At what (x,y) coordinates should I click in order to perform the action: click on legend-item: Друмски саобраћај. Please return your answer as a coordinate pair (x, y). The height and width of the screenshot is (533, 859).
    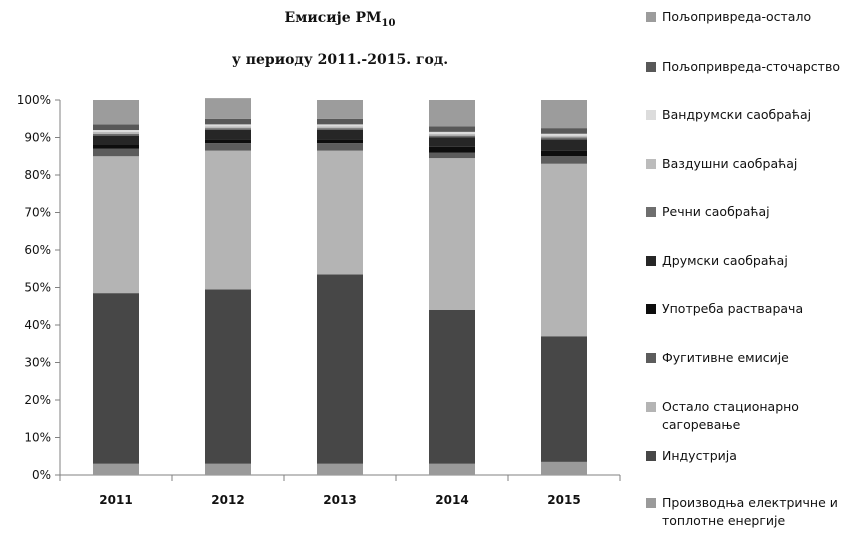
    Looking at the image, I should click on (751, 261).